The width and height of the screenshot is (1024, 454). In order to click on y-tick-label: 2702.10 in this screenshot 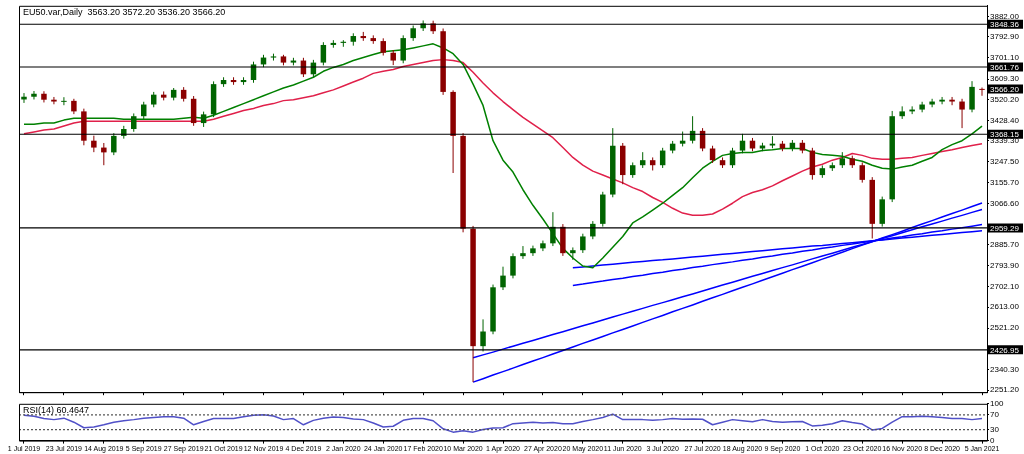, I will do `click(1005, 287)`.